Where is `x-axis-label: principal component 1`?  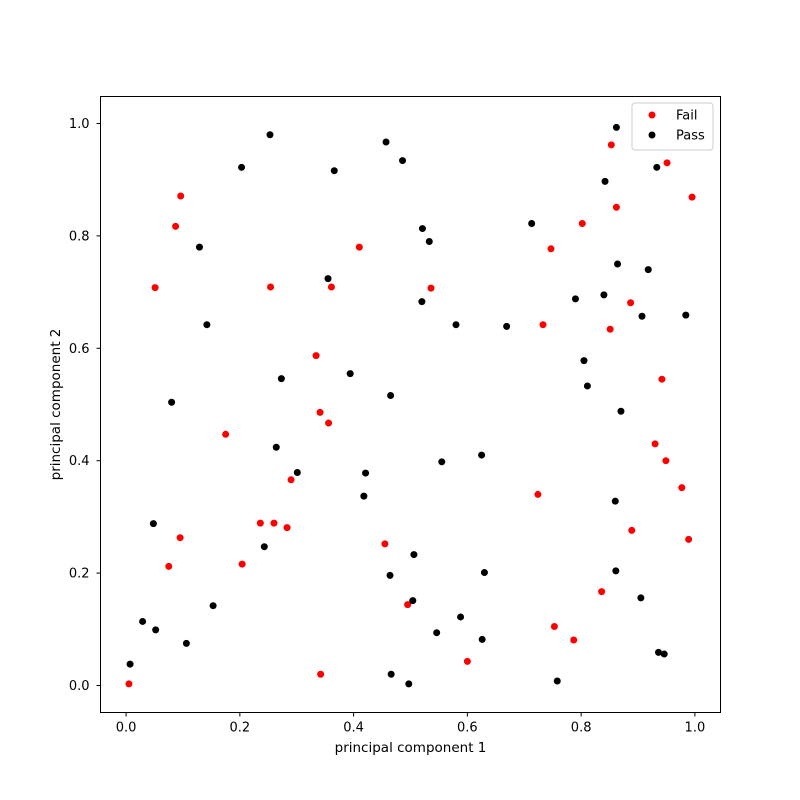 x-axis-label: principal component 1 is located at coordinates (411, 748).